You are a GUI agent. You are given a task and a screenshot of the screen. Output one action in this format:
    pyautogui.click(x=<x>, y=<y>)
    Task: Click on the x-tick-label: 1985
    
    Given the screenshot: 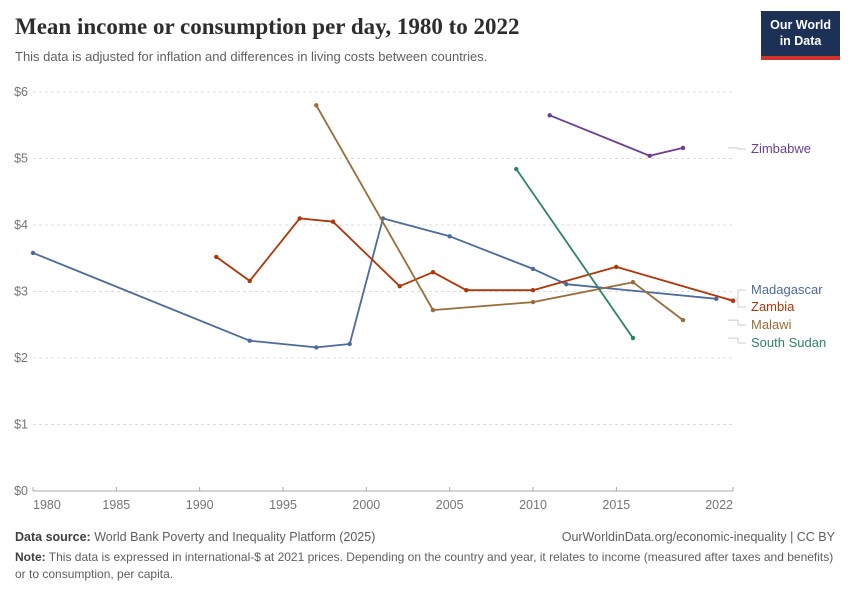 What is the action you would take?
    pyautogui.click(x=116, y=505)
    